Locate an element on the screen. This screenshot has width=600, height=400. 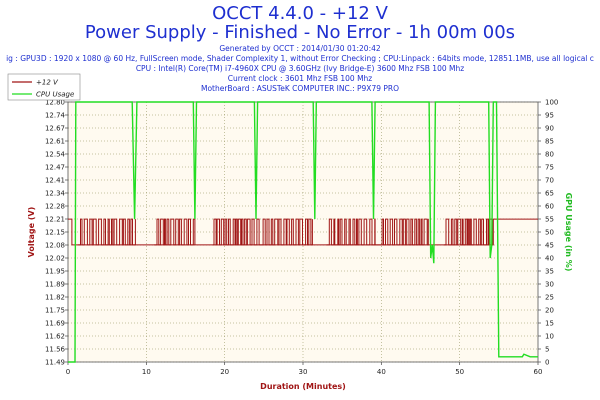
legend-box is located at coordinates (44, 87).